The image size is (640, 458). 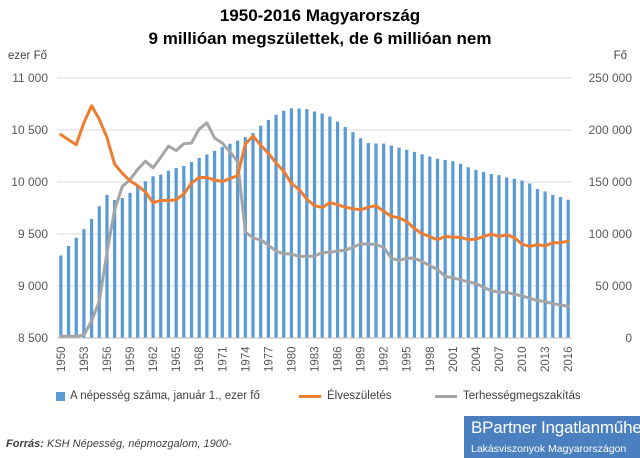 What do you see at coordinates (504, 427) in the screenshot?
I see `brand-name-bold: BPartner` at bounding box center [504, 427].